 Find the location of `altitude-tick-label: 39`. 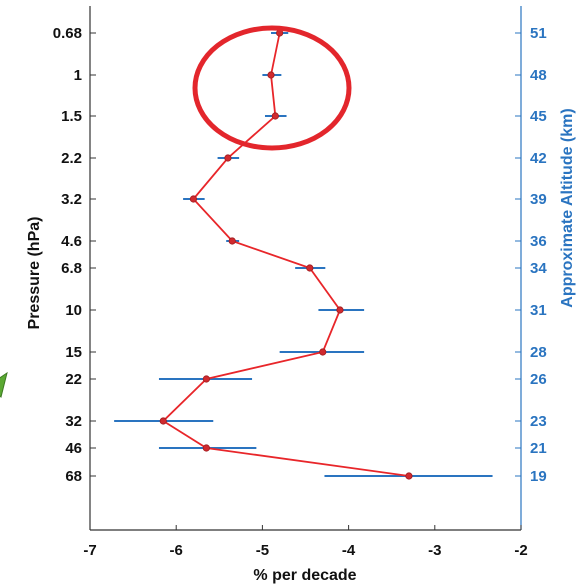

altitude-tick-label: 39 is located at coordinates (538, 199).